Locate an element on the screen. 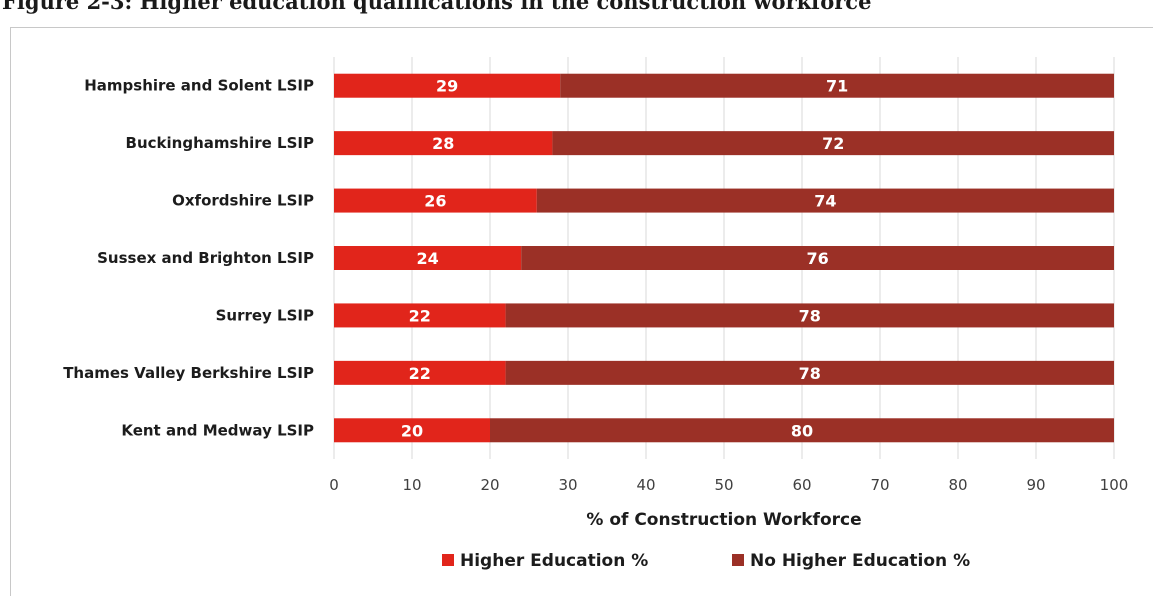  x-tick-label: 0 is located at coordinates (334, 485).